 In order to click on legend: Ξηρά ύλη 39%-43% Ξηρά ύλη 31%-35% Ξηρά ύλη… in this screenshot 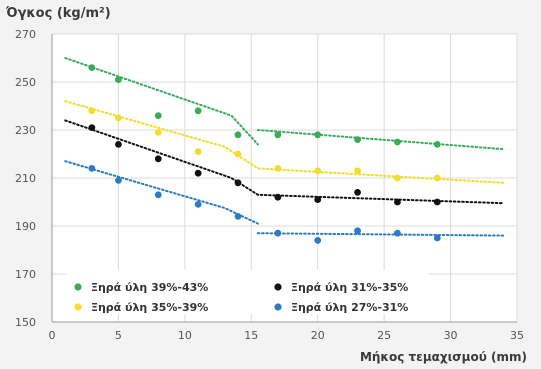, I will do `click(247, 292)`.